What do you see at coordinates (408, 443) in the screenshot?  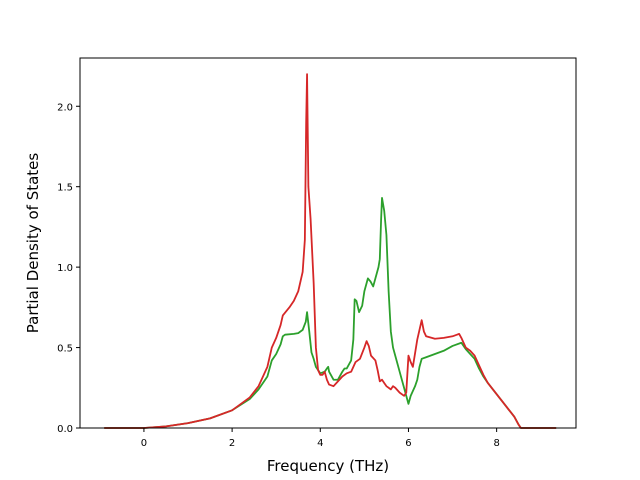 I see `x-tick-label: 6` at bounding box center [408, 443].